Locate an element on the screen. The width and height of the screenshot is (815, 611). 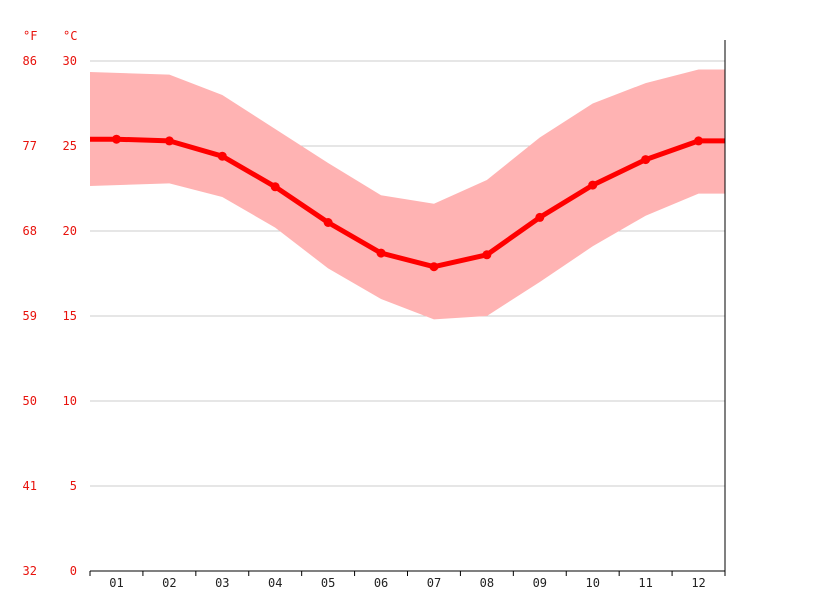
y-tick-c-10: 10 is located at coordinates (70, 401).